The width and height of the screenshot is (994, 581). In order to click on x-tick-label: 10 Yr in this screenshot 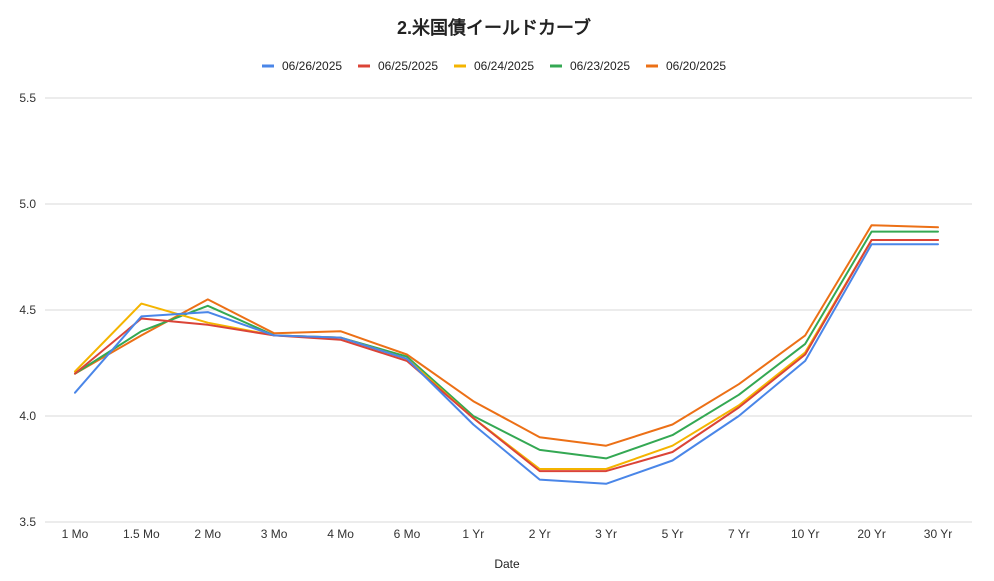, I will do `click(805, 534)`.